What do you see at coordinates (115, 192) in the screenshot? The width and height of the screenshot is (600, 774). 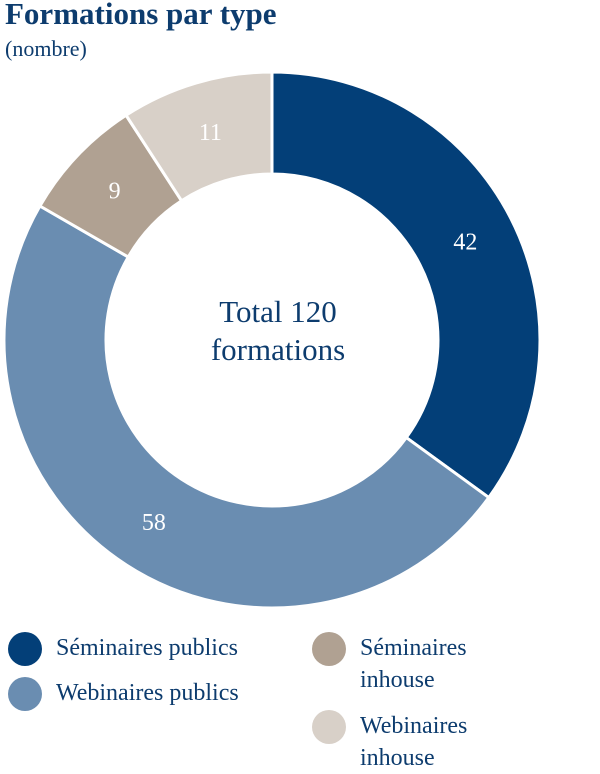 I see `data-label: 9` at bounding box center [115, 192].